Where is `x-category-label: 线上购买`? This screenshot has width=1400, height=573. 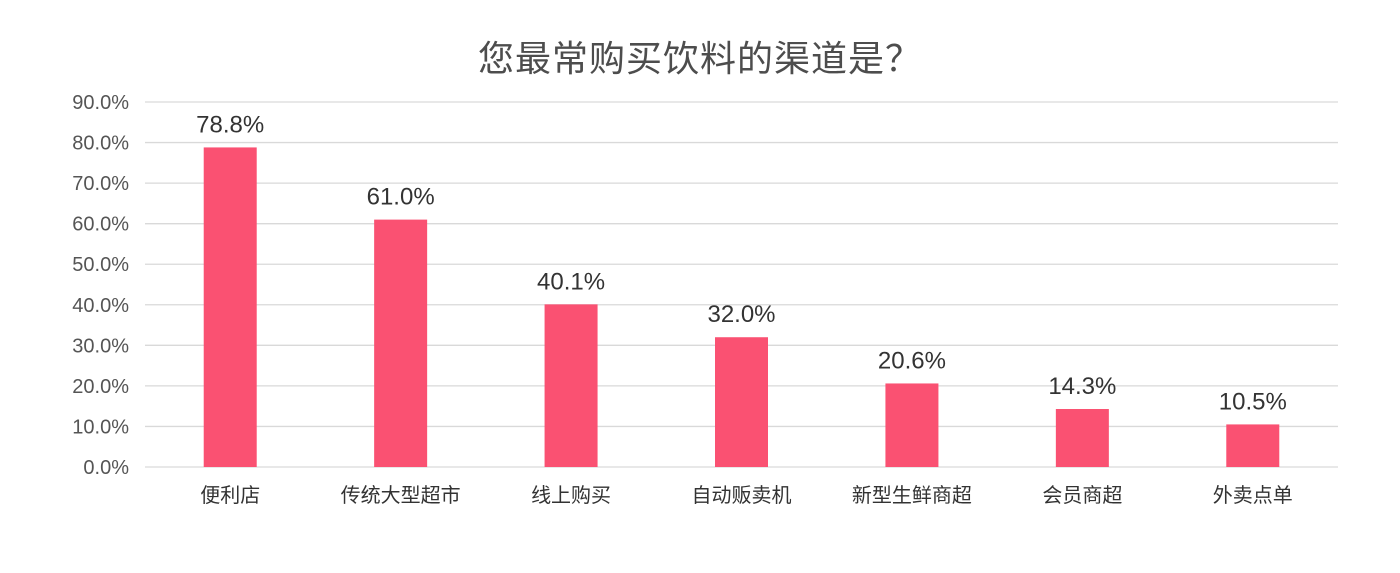 x-category-label: 线上购买 is located at coordinates (571, 495).